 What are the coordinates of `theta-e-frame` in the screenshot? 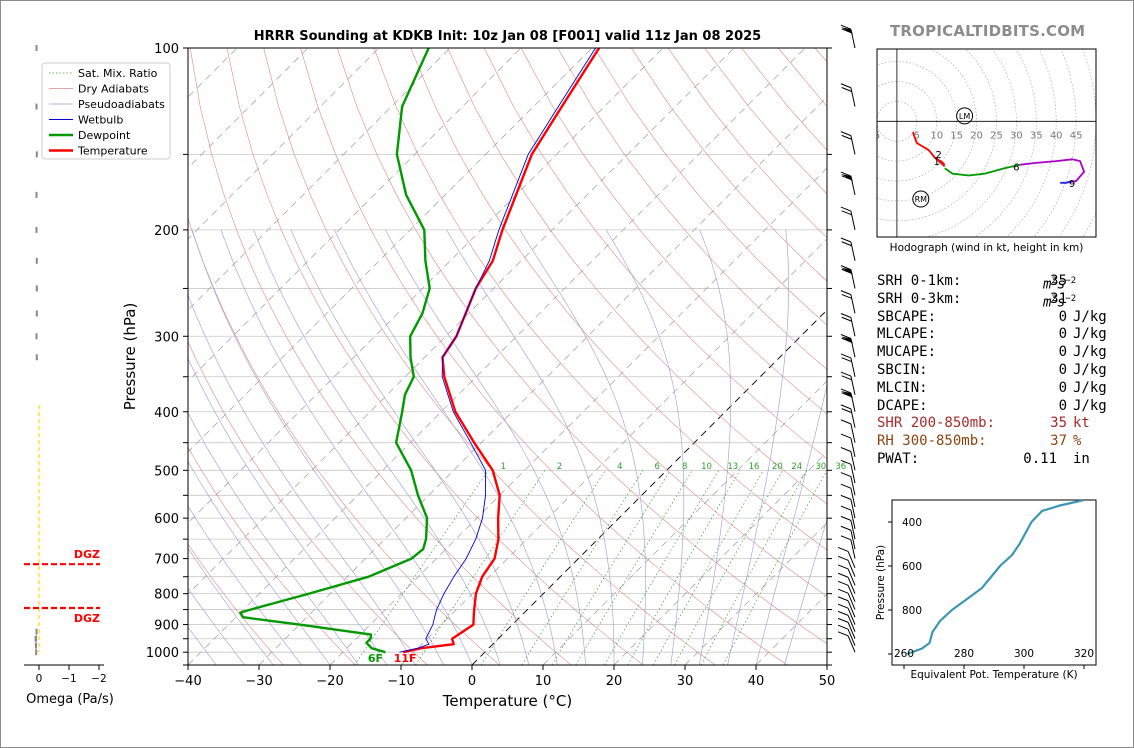 It's located at (994, 582).